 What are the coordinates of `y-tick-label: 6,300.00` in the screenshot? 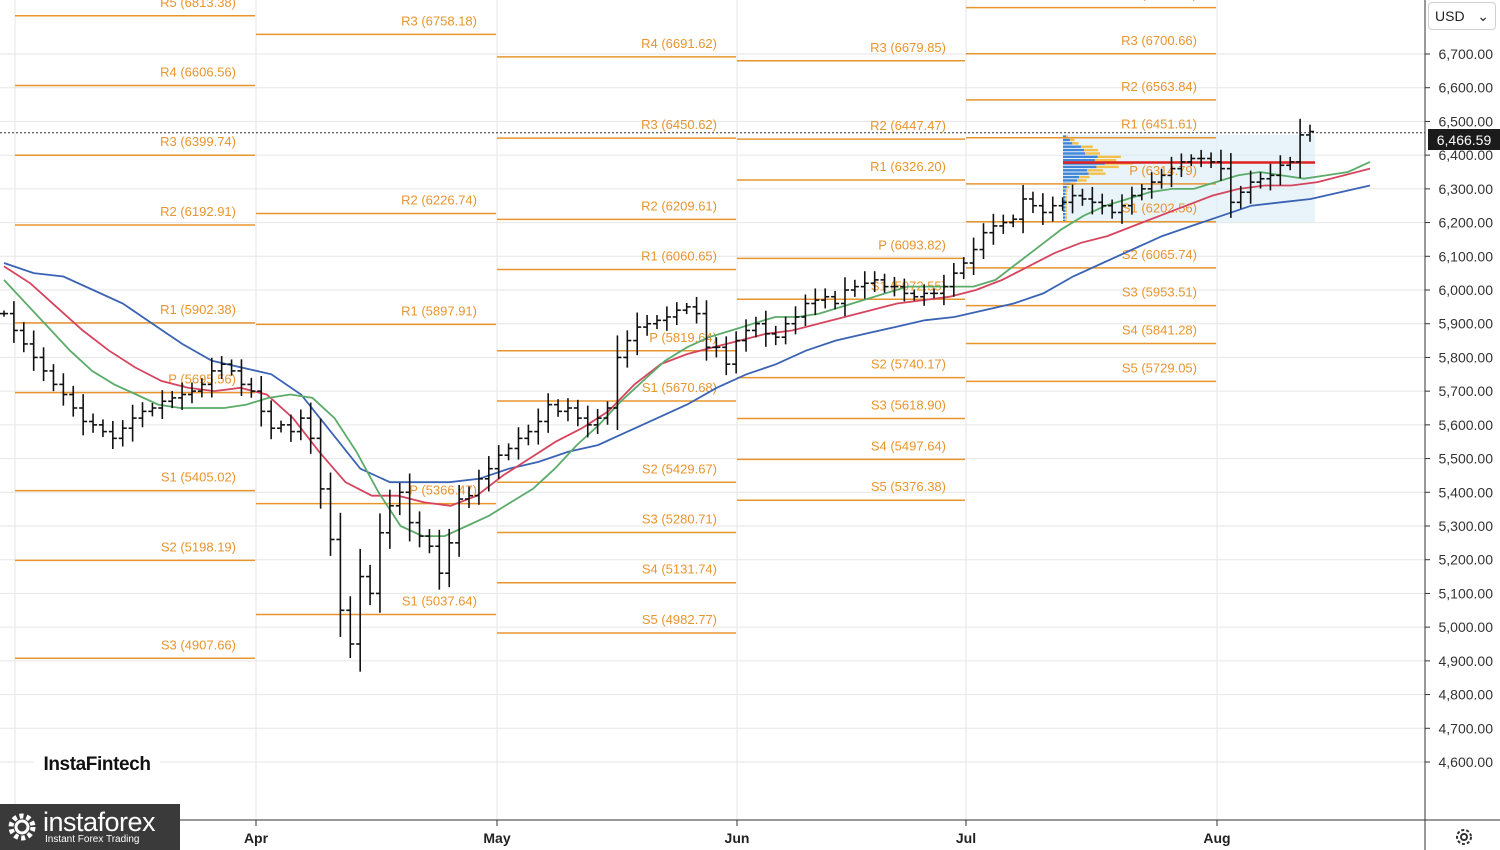 It's located at (1466, 189).